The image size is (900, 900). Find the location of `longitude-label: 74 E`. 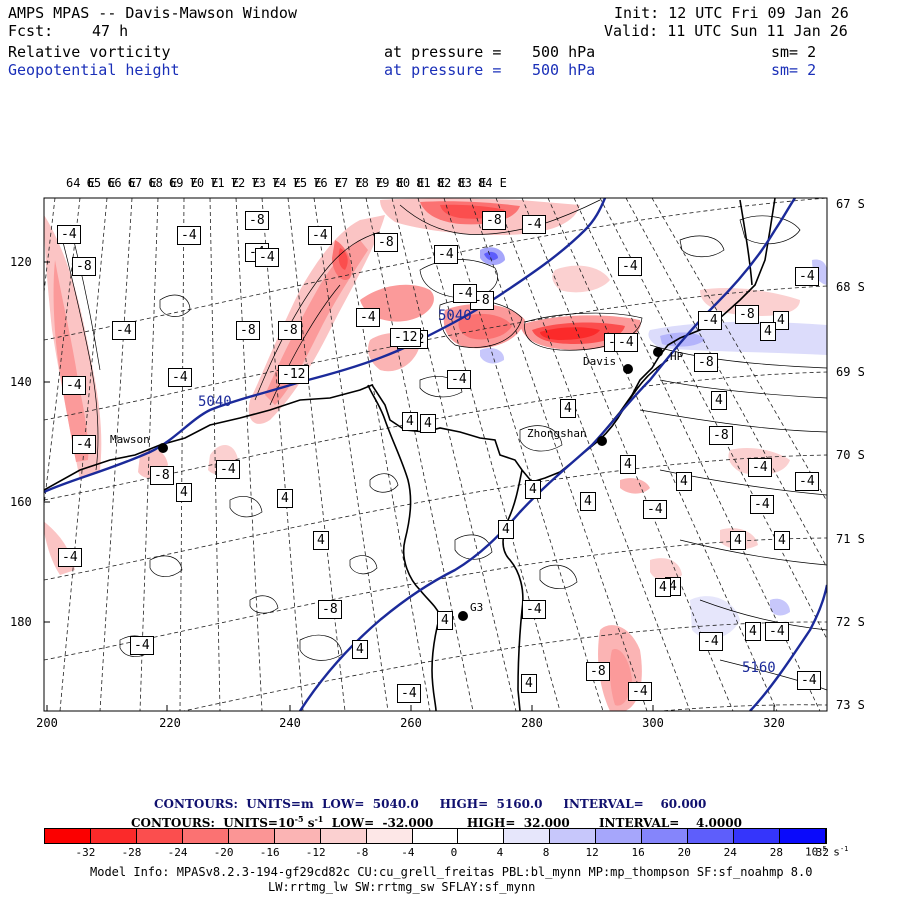

longitude-label: 74 E is located at coordinates (286, 183).